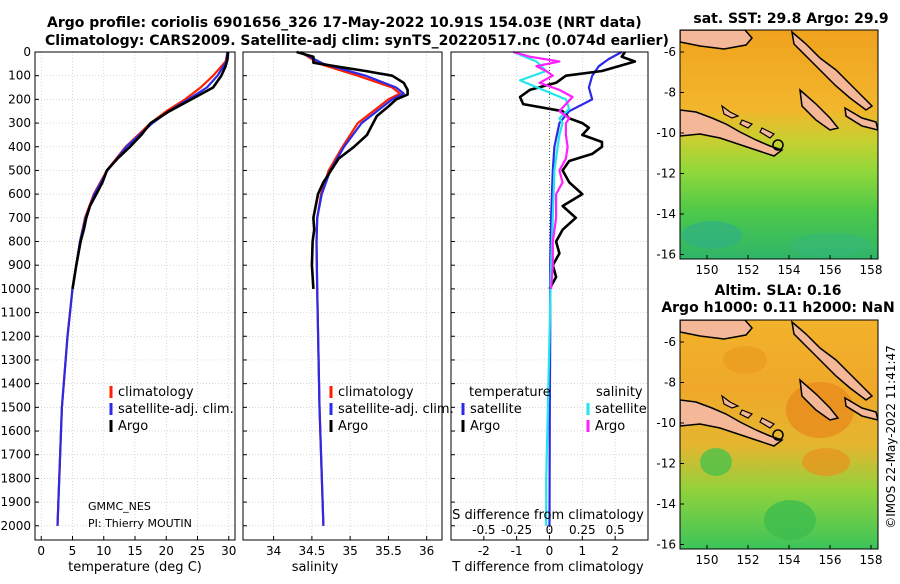 The height and width of the screenshot is (584, 900). I want to click on s-diff-tick-label: -0.25, so click(516, 530).